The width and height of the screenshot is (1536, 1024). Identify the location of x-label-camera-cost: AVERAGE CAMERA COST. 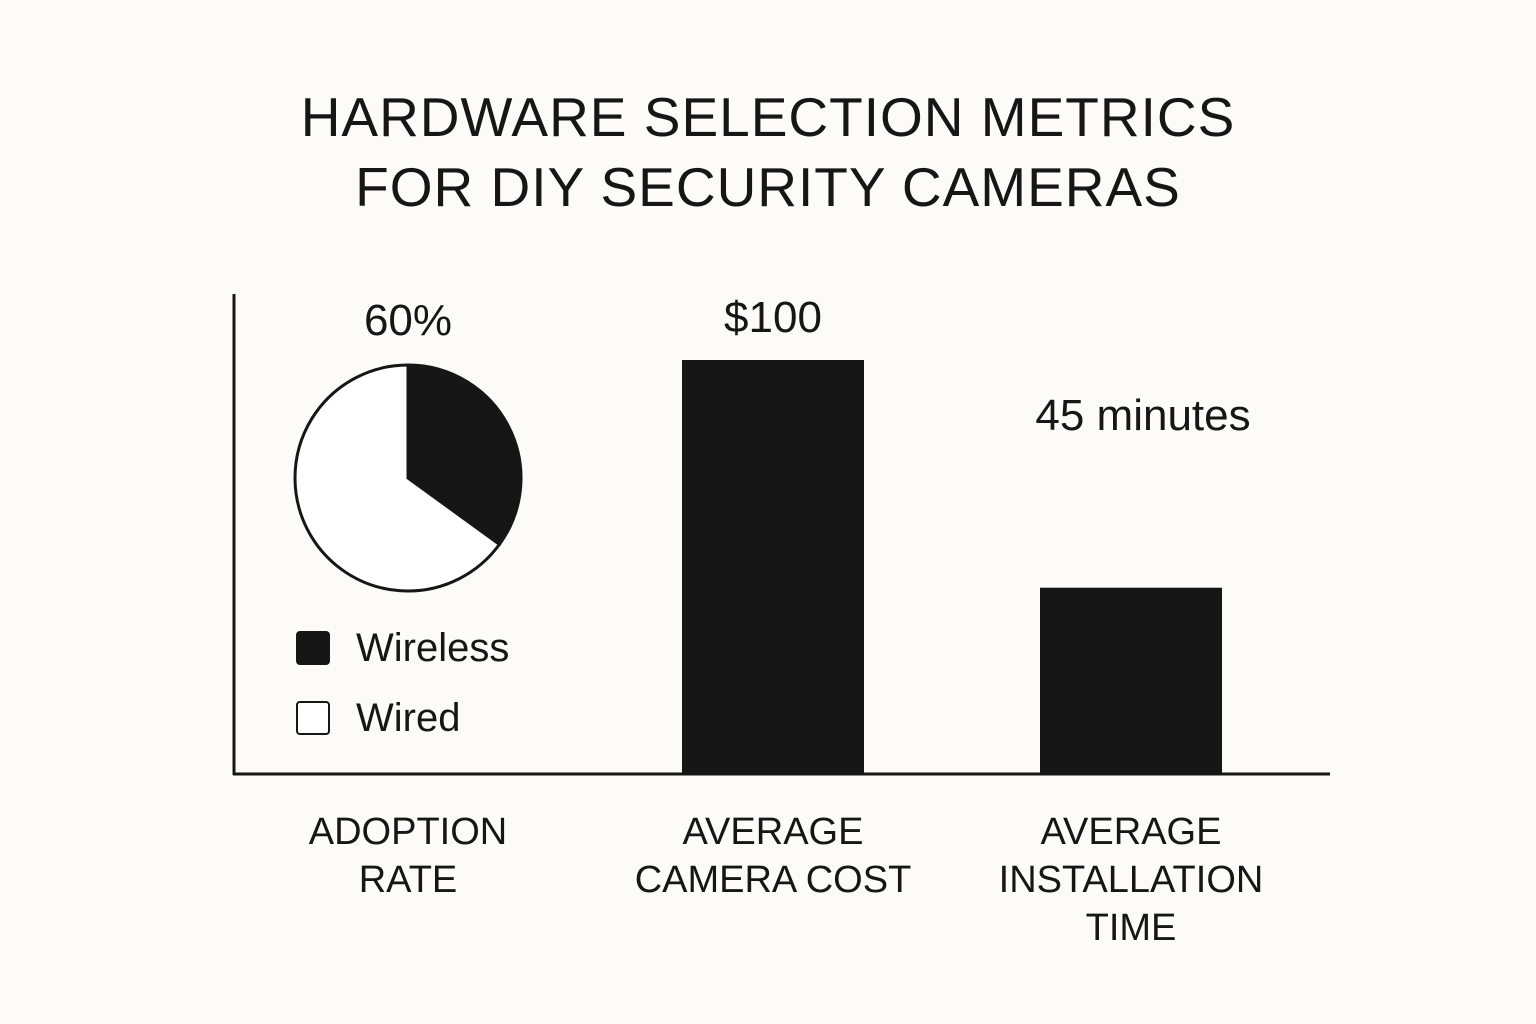
(773, 856).